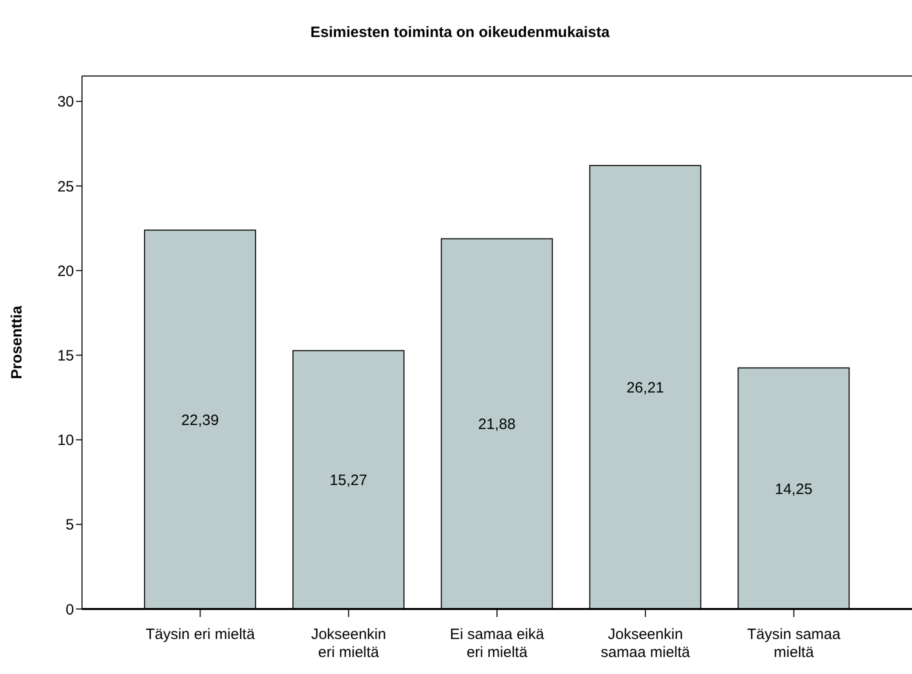  What do you see at coordinates (793, 489) in the screenshot?
I see `data-label: 14,25` at bounding box center [793, 489].